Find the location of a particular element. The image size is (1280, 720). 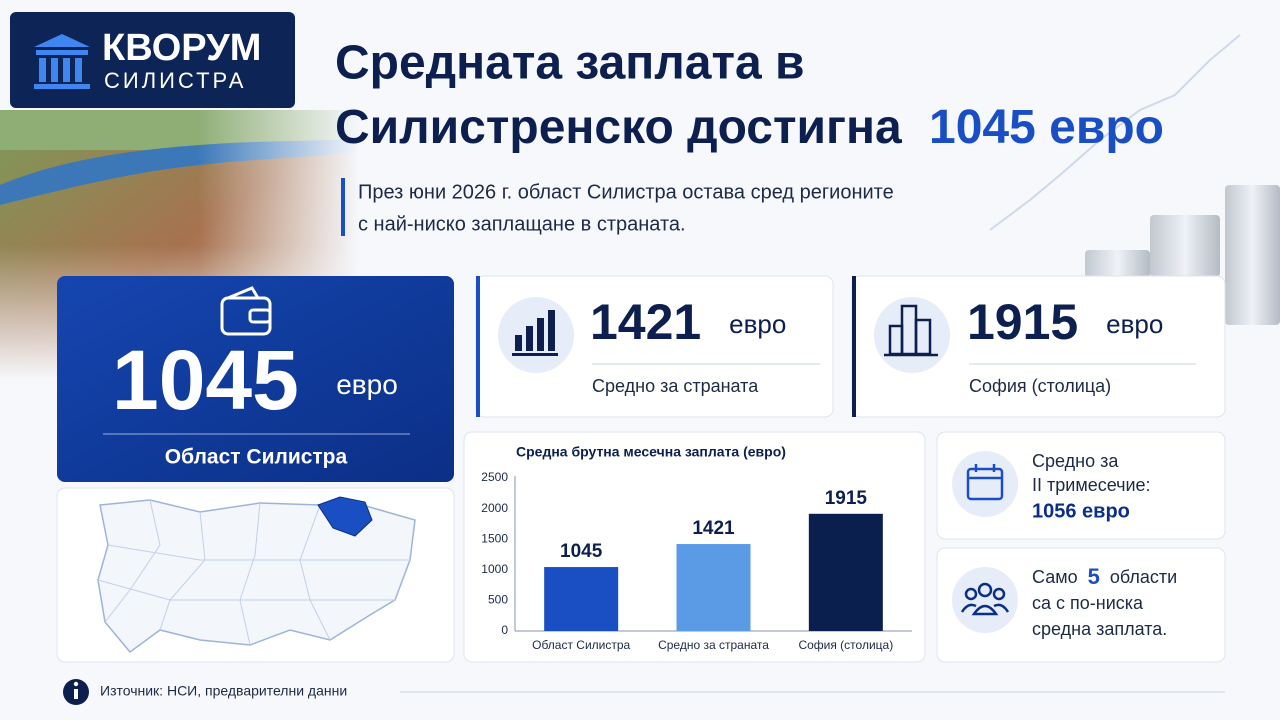

note-text: Само 5 области is located at coordinates (1104, 576).